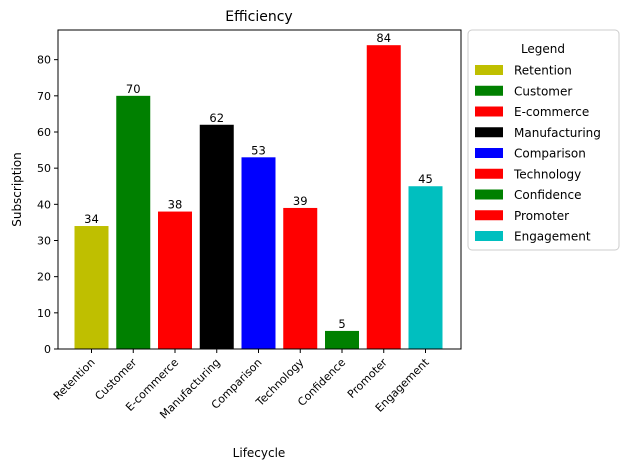  Describe the element at coordinates (425, 267) in the screenshot. I see `bar-engagement` at that location.